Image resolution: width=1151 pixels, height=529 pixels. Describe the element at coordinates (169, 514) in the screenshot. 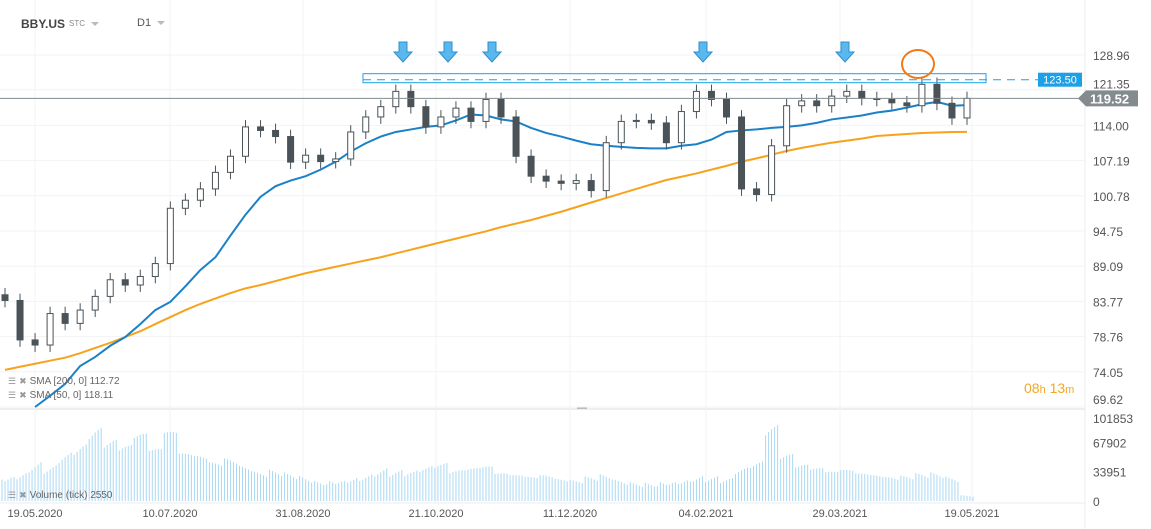

I see `x-tick-label: 10.07.2020` at that location.